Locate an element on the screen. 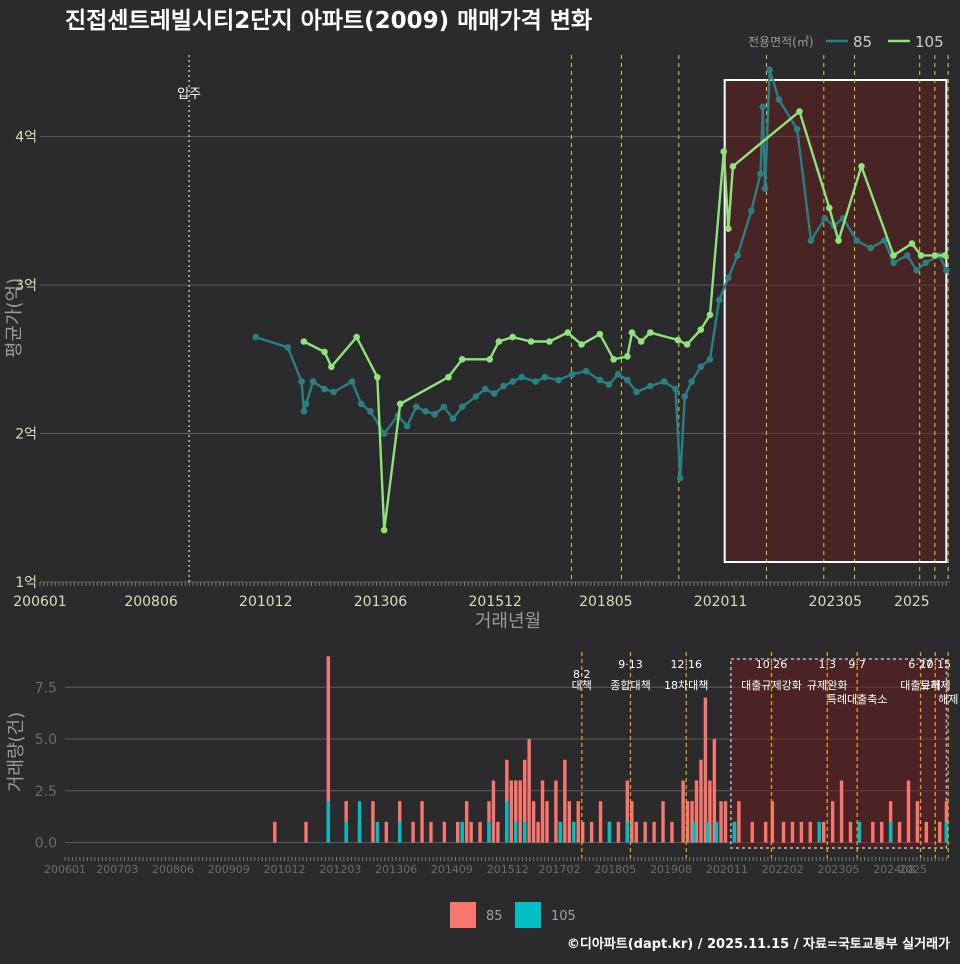  volume-x-tick-label: 201805 is located at coordinates (615, 869).